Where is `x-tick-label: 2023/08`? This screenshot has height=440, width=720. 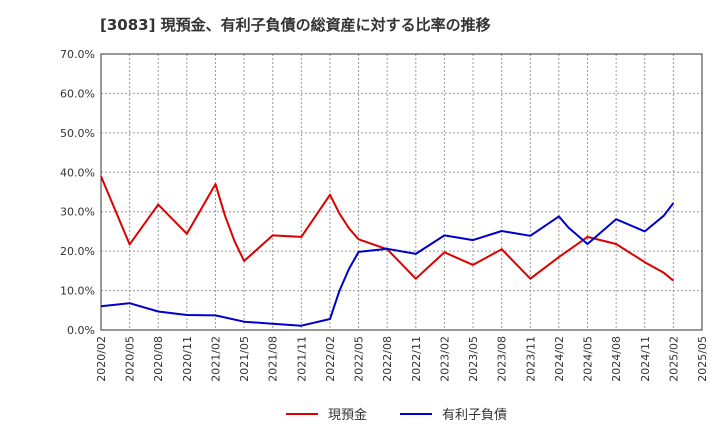 x-tick-label: 2023/08 is located at coordinates (502, 359).